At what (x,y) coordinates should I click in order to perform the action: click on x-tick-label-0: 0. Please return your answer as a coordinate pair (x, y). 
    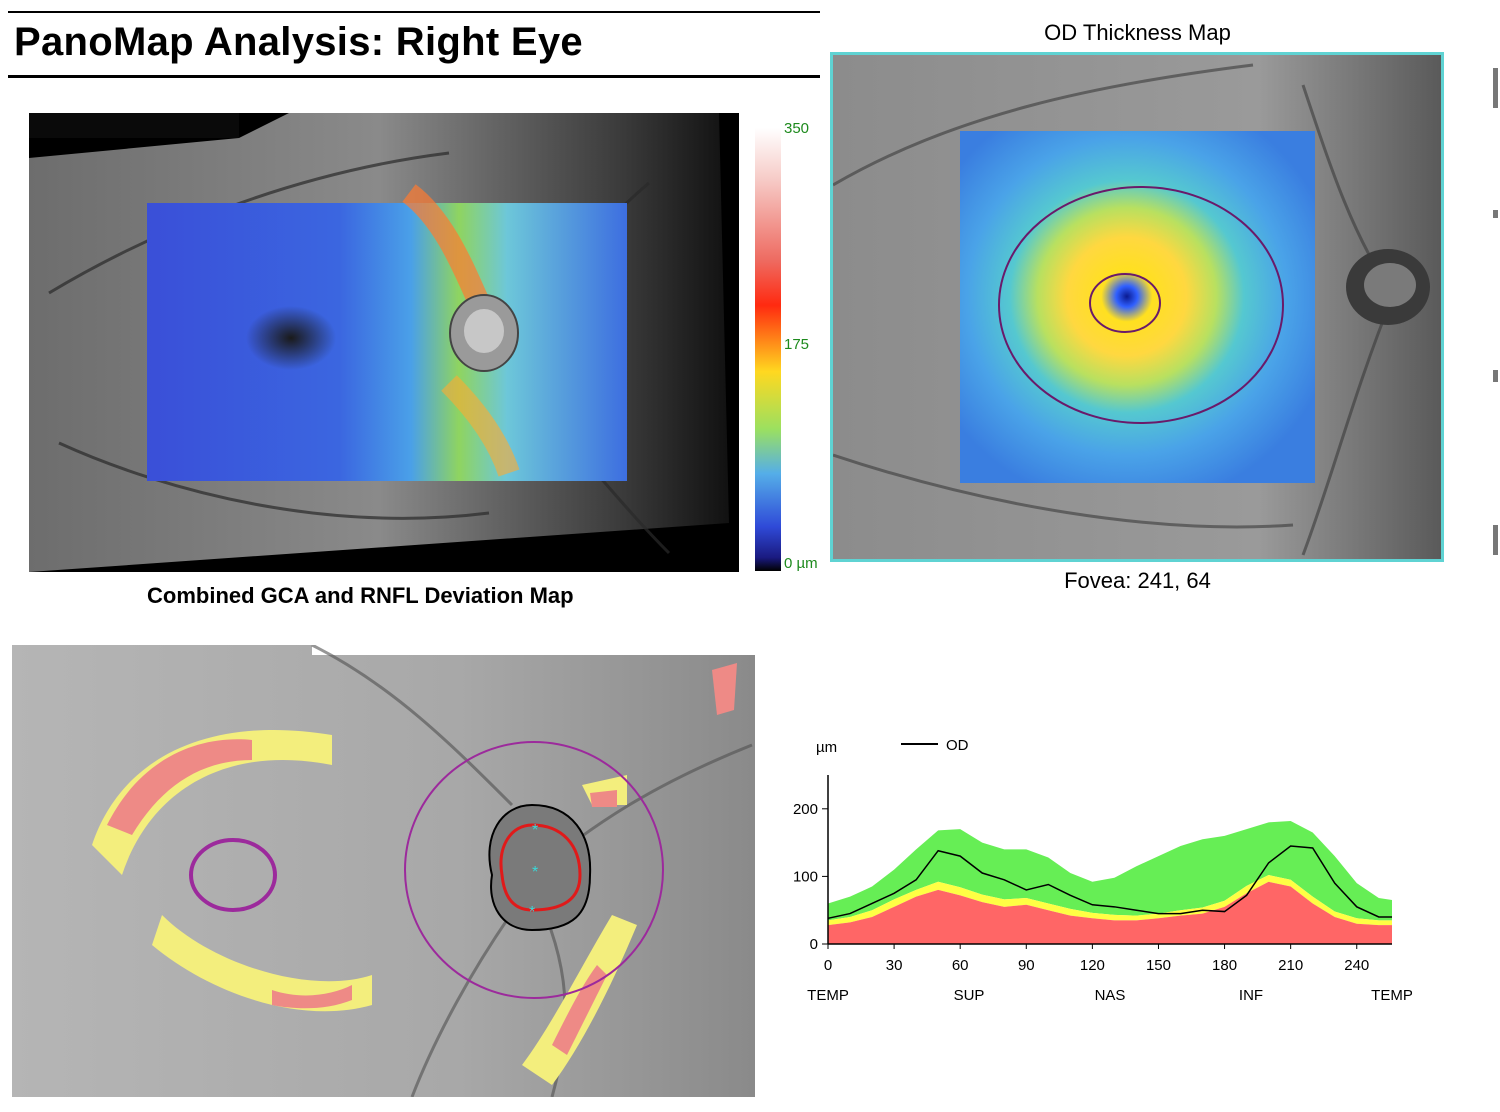
    Looking at the image, I should click on (828, 965).